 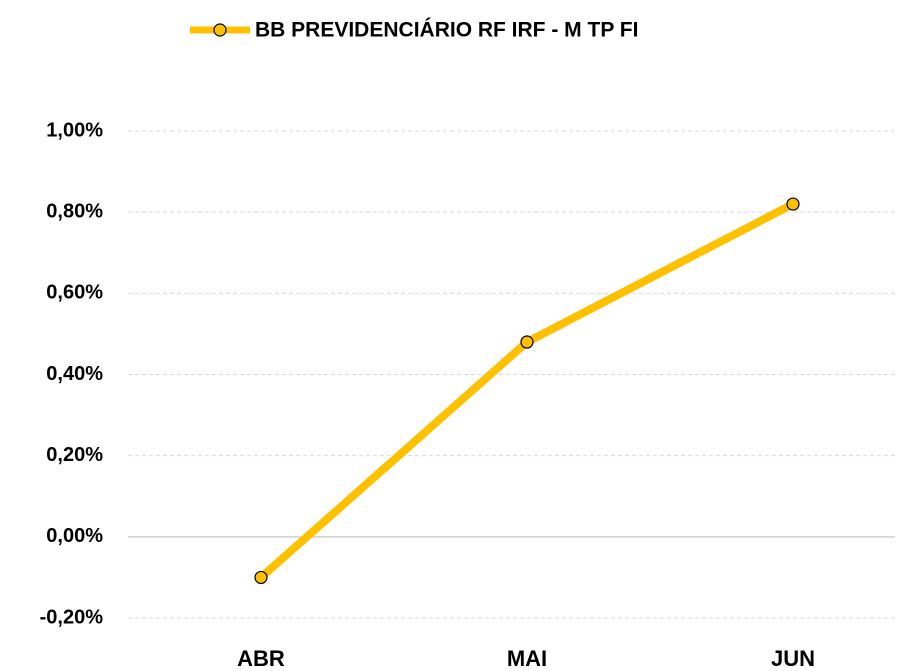 I want to click on y-tick-label: 0,60%, so click(x=74, y=293).